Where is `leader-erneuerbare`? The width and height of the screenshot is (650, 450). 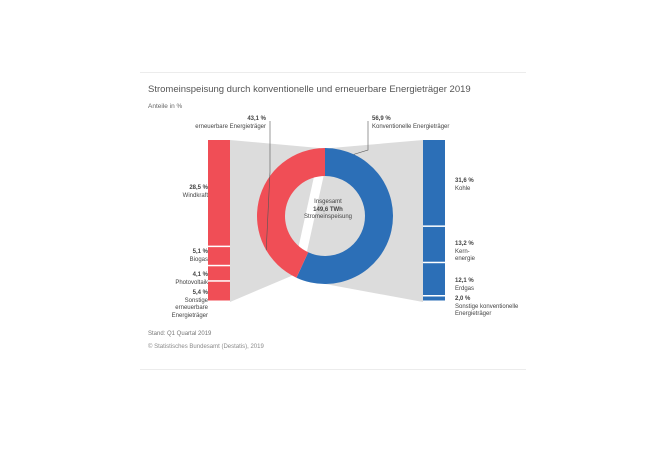
leader-erneuerbare is located at coordinates (268, 186).